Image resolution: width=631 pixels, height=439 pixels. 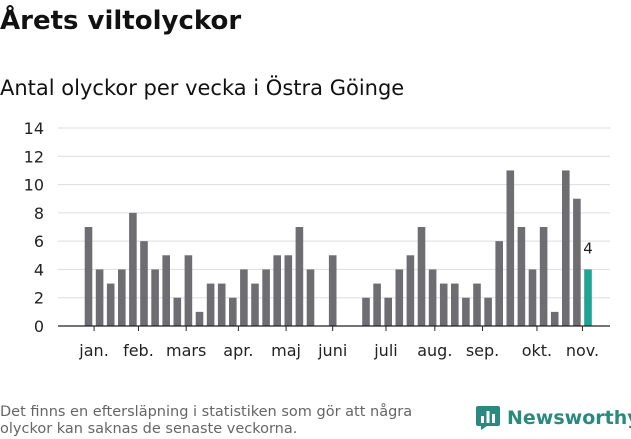 I want to click on x-tick-label: maj, so click(x=286, y=350).